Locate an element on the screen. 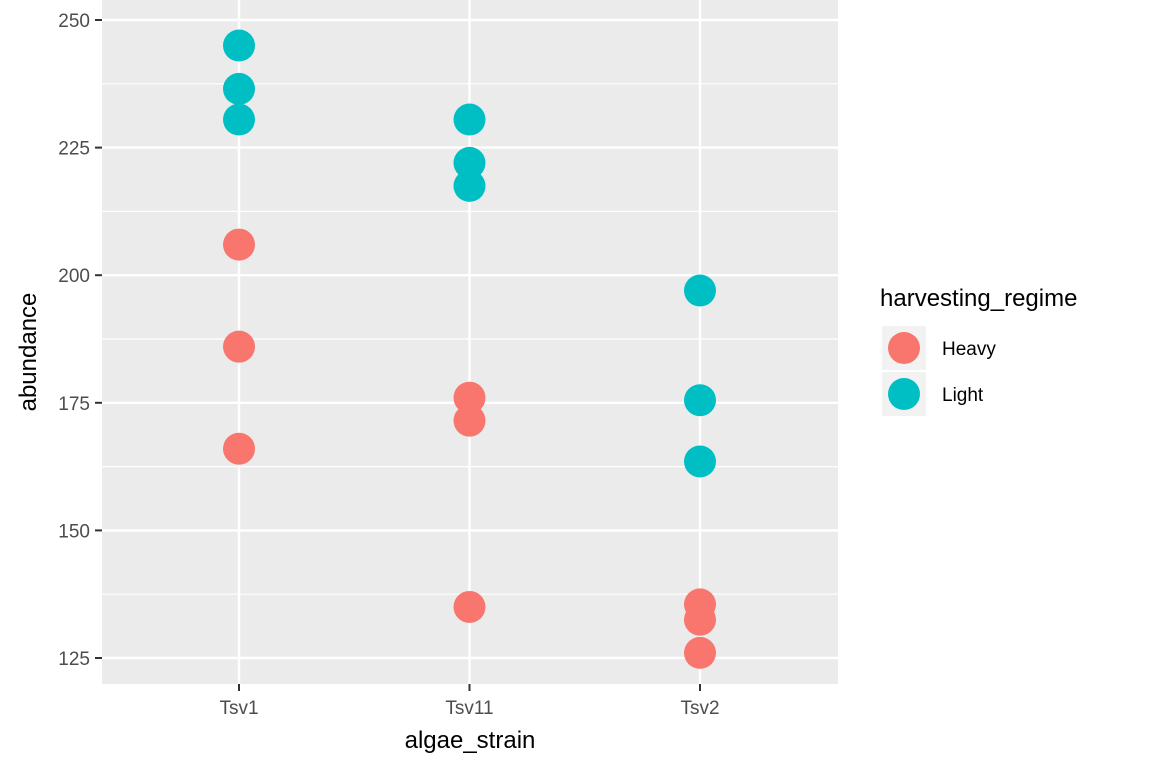 The image size is (1152, 768). legend-items: Heavy Light is located at coordinates (939, 371).